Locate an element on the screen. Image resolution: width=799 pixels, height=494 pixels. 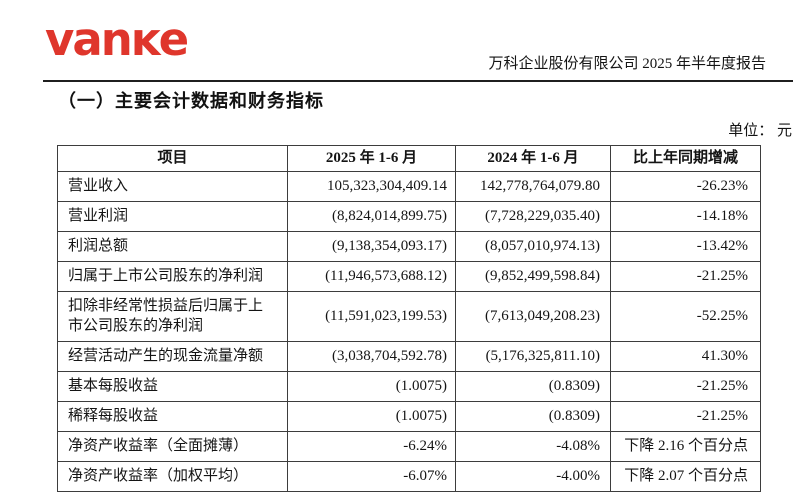
table-row: 净资产收益率（全面摊薄） -6.24% -4.08% 下降 2.16 个百分点 is located at coordinates (409, 446).